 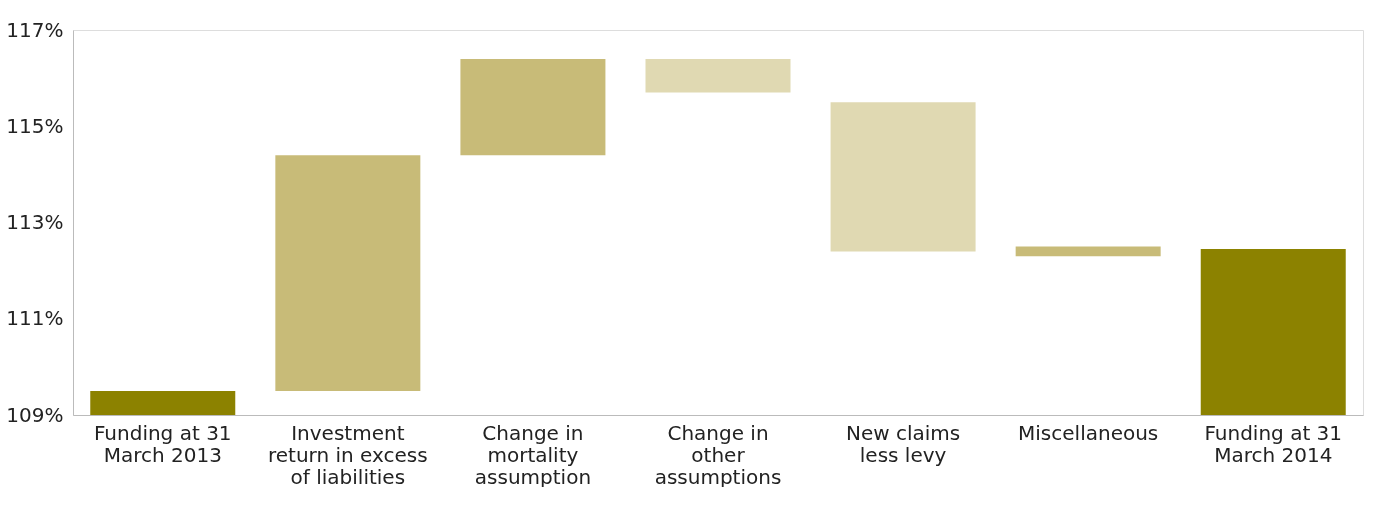 What do you see at coordinates (718, 454) in the screenshot?
I see `x-tick-label: Change in other assumptions` at bounding box center [718, 454].